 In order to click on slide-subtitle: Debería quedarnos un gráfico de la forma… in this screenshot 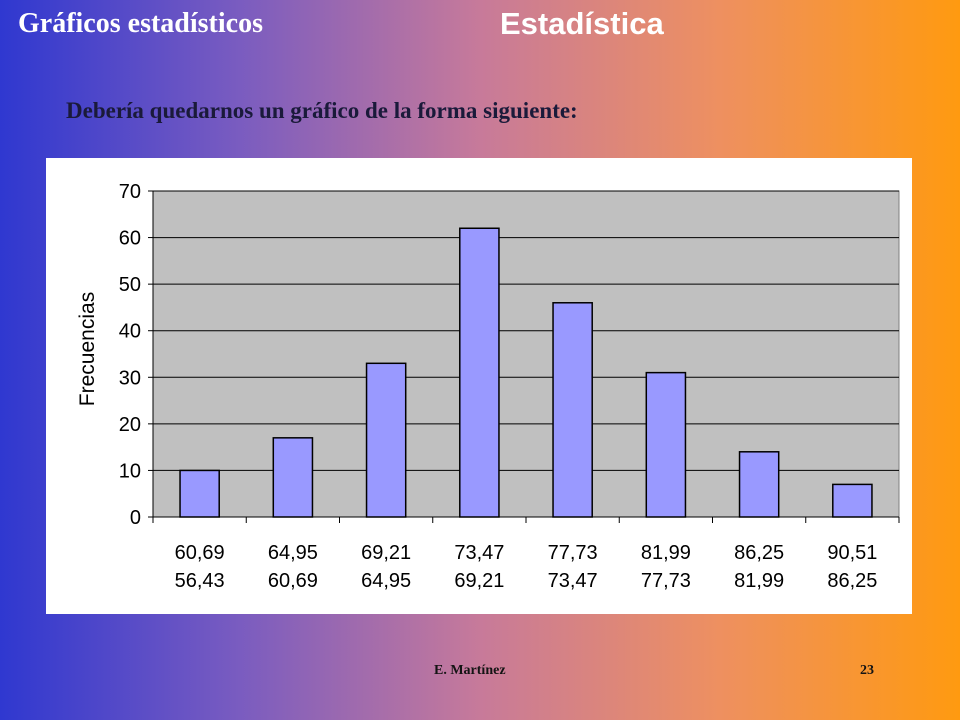, I will do `click(322, 110)`.